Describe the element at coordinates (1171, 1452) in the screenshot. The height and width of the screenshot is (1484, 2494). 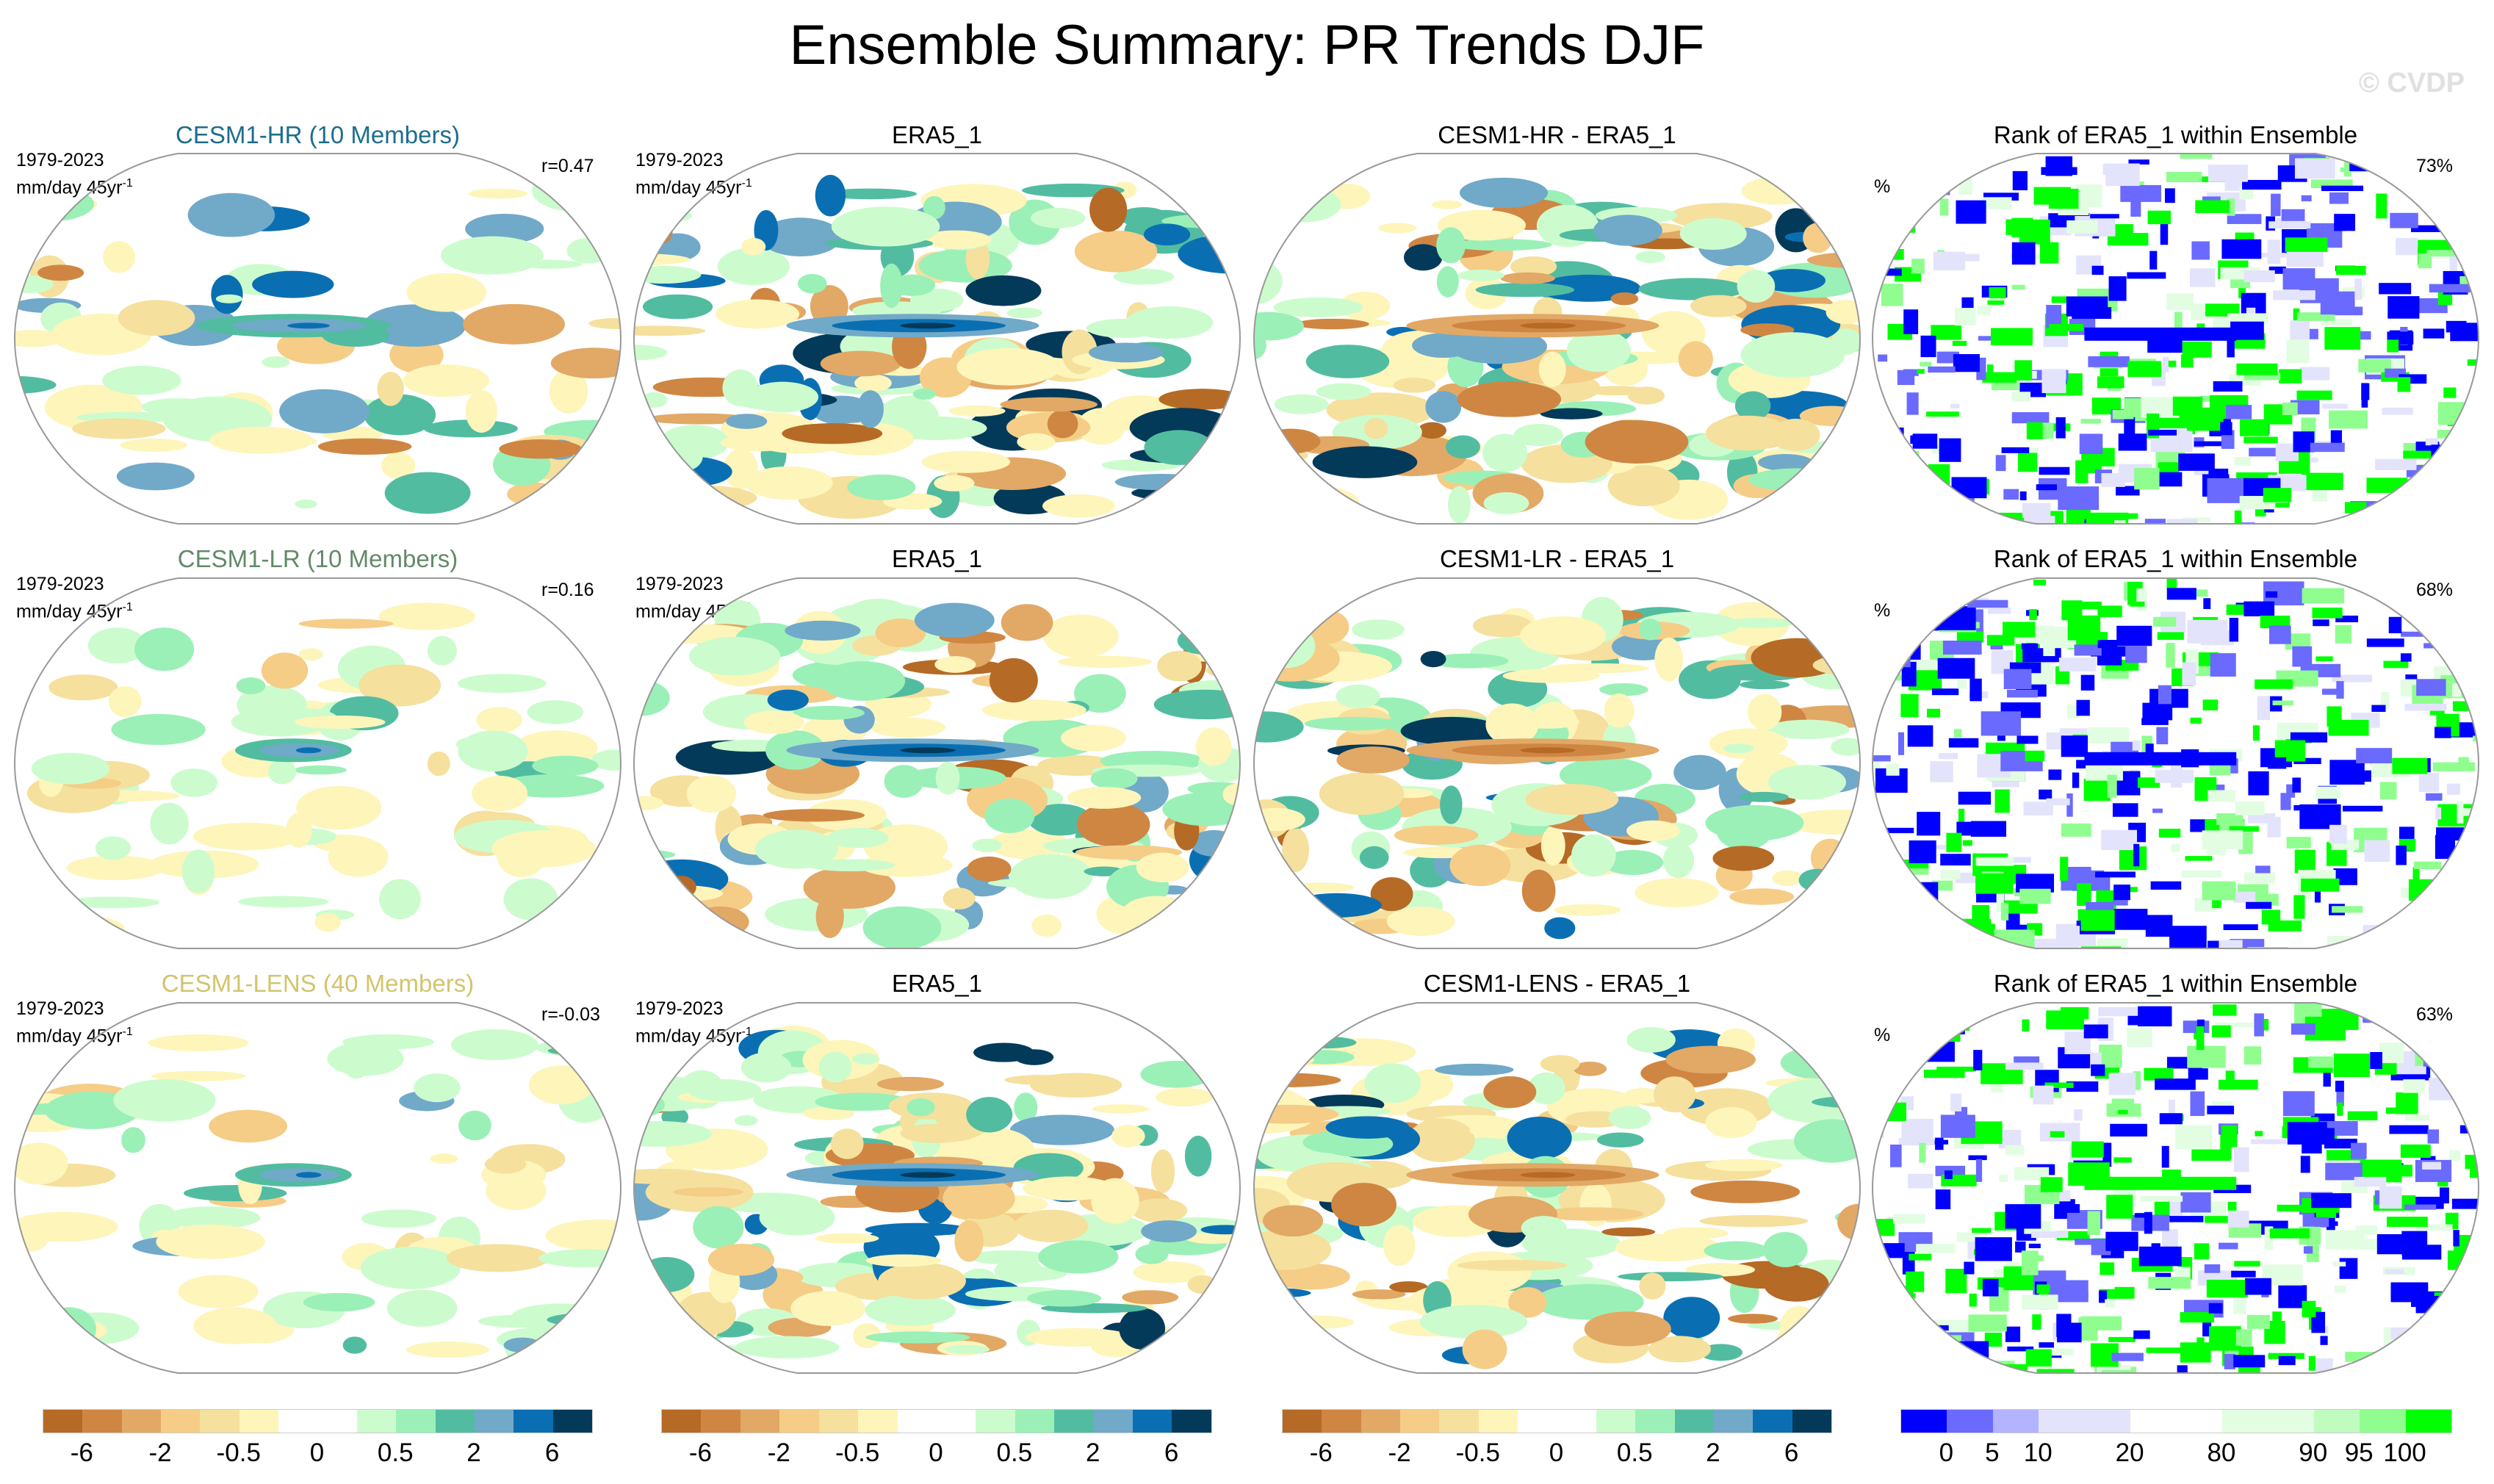
I see `colorbar-label: 6` at that location.